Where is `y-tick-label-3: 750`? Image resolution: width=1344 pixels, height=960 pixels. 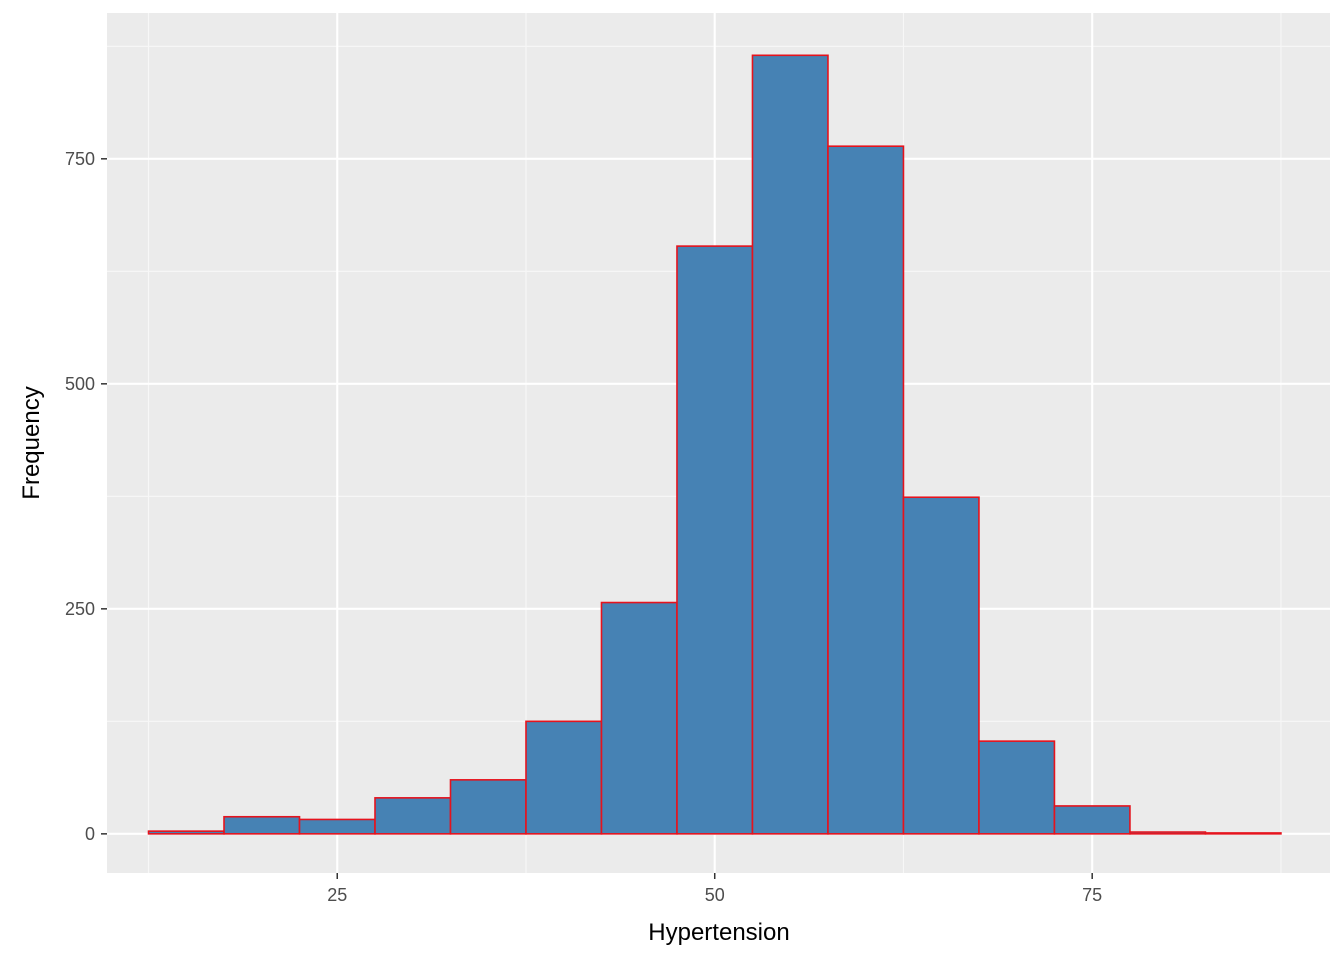
y-tick-label-3: 750 is located at coordinates (80, 159).